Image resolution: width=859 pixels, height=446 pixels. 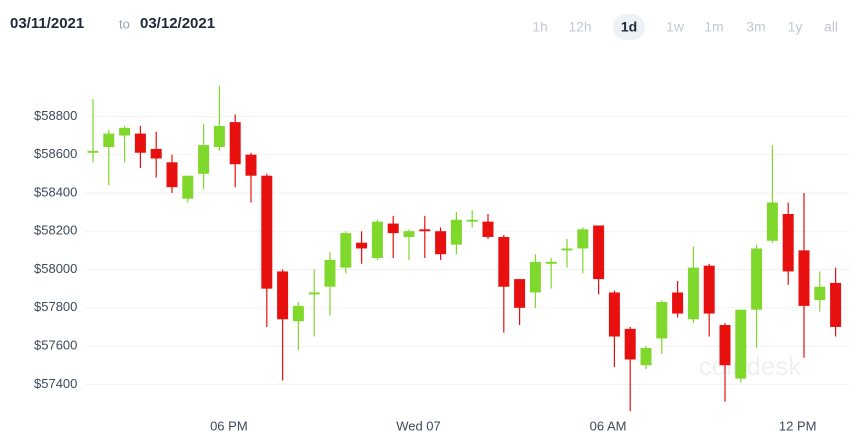 I want to click on range-button: 1w, so click(x=675, y=27).